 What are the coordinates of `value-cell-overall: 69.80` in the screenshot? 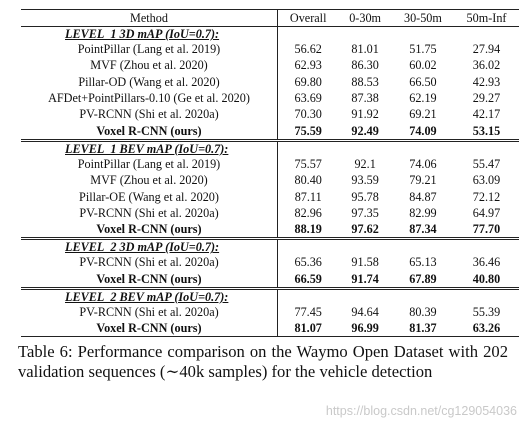 It's located at (308, 81).